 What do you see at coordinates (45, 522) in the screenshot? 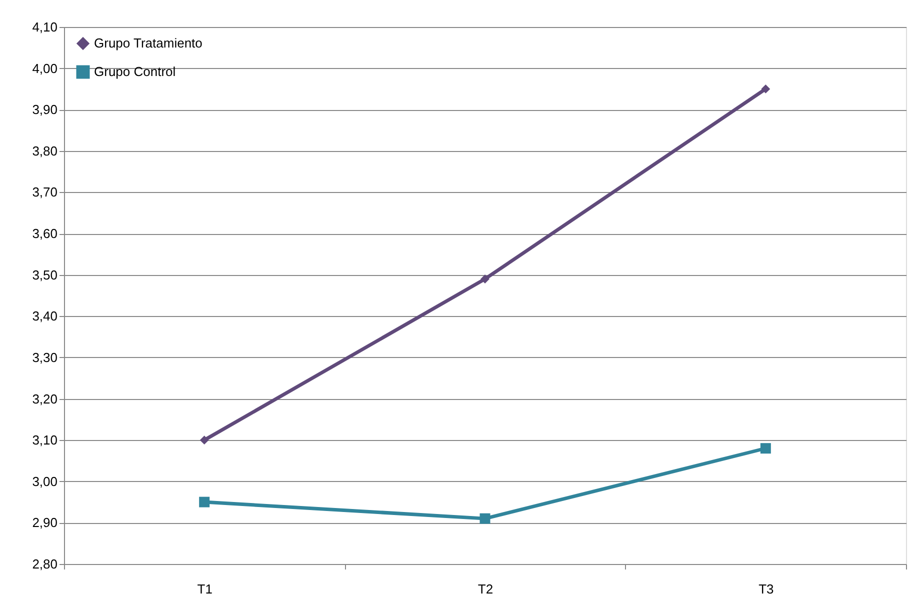
I see `y-tick-label: 2,90` at bounding box center [45, 522].